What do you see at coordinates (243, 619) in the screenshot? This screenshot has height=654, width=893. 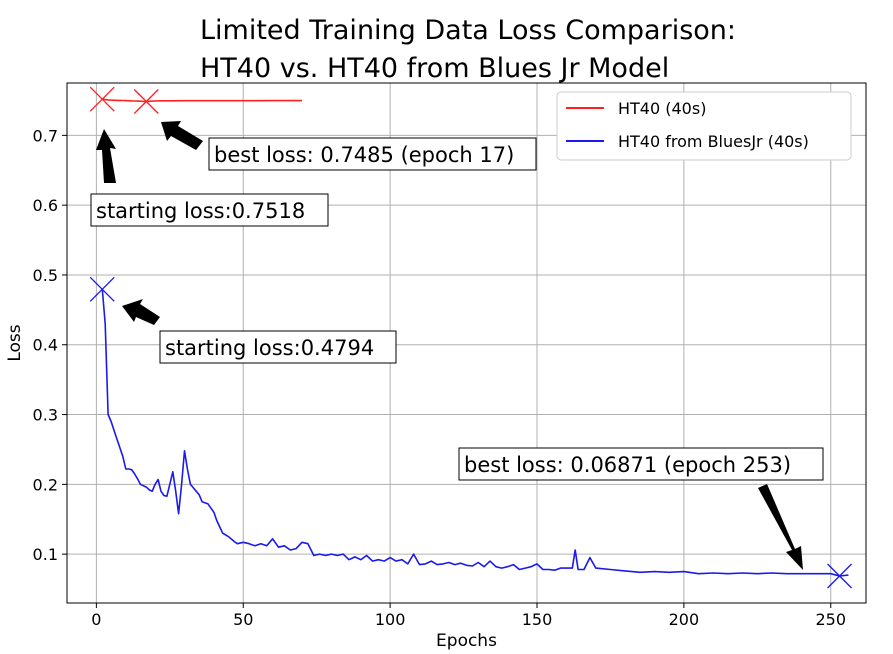 I see `x-tick-label: 50` at bounding box center [243, 619].